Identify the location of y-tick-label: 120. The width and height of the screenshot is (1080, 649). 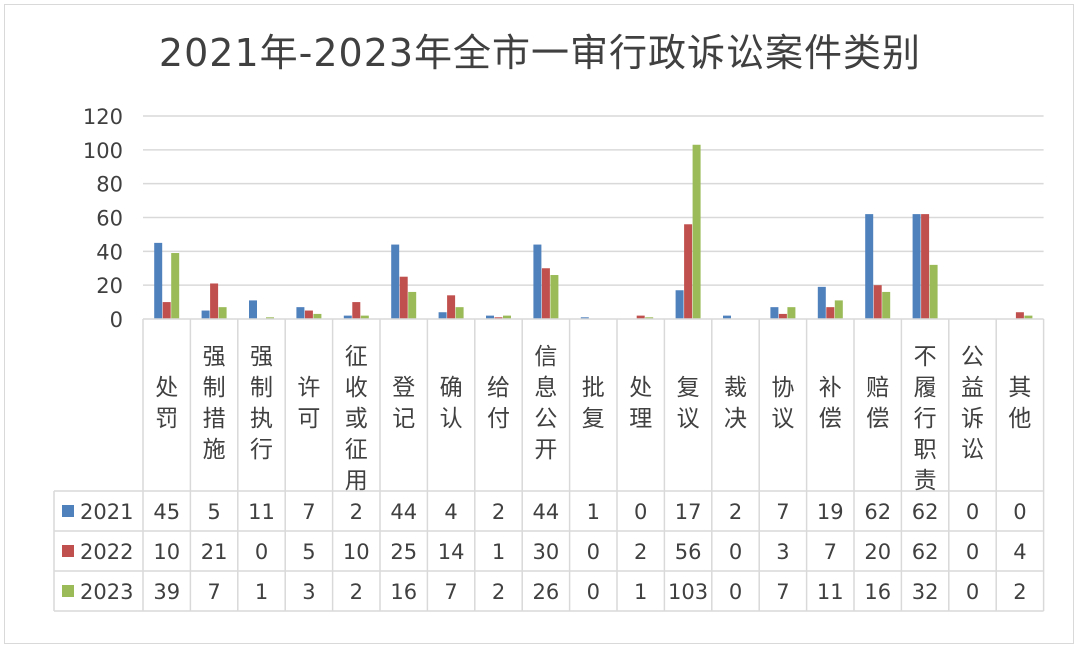
(103, 117).